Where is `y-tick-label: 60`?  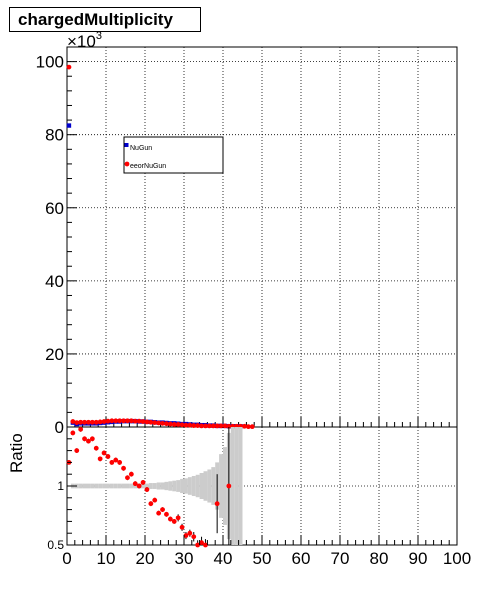 y-tick-label: 60 is located at coordinates (54, 208).